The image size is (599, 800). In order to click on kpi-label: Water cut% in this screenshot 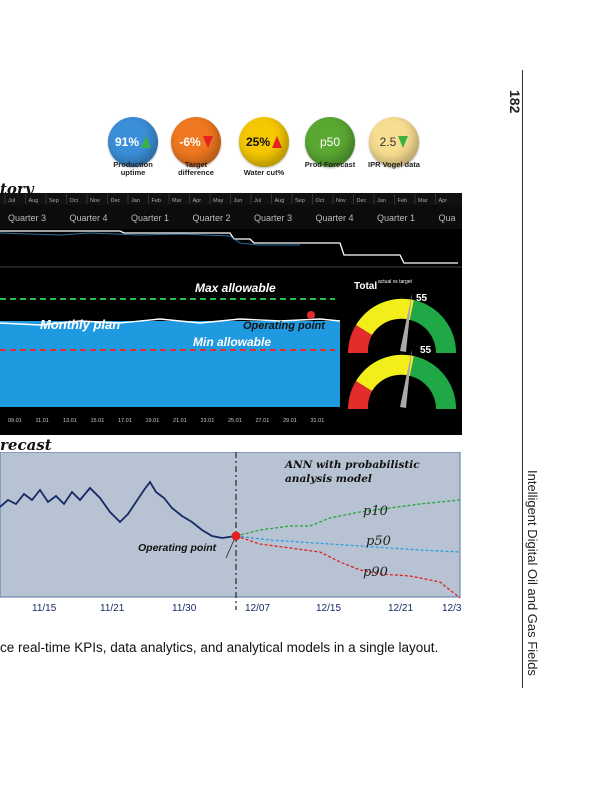, I will do `click(264, 172)`.